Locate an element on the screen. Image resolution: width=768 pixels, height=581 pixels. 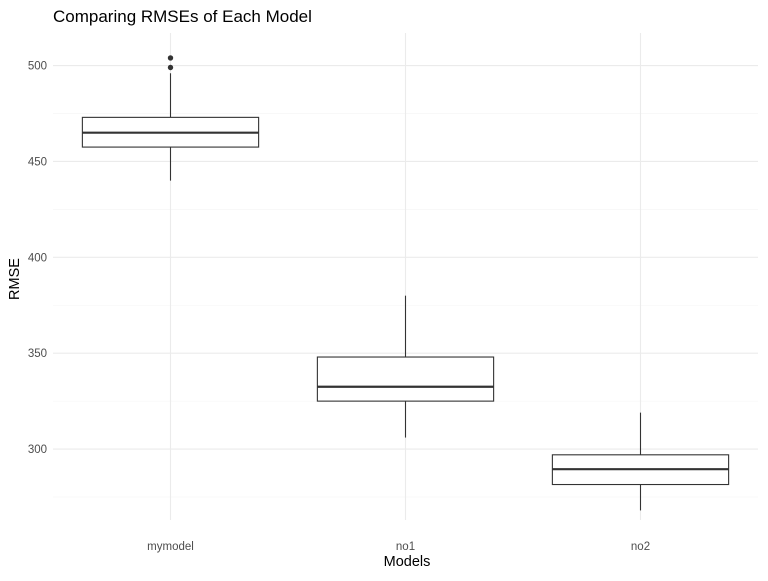
y-tick-label: 350 is located at coordinates (37, 354).